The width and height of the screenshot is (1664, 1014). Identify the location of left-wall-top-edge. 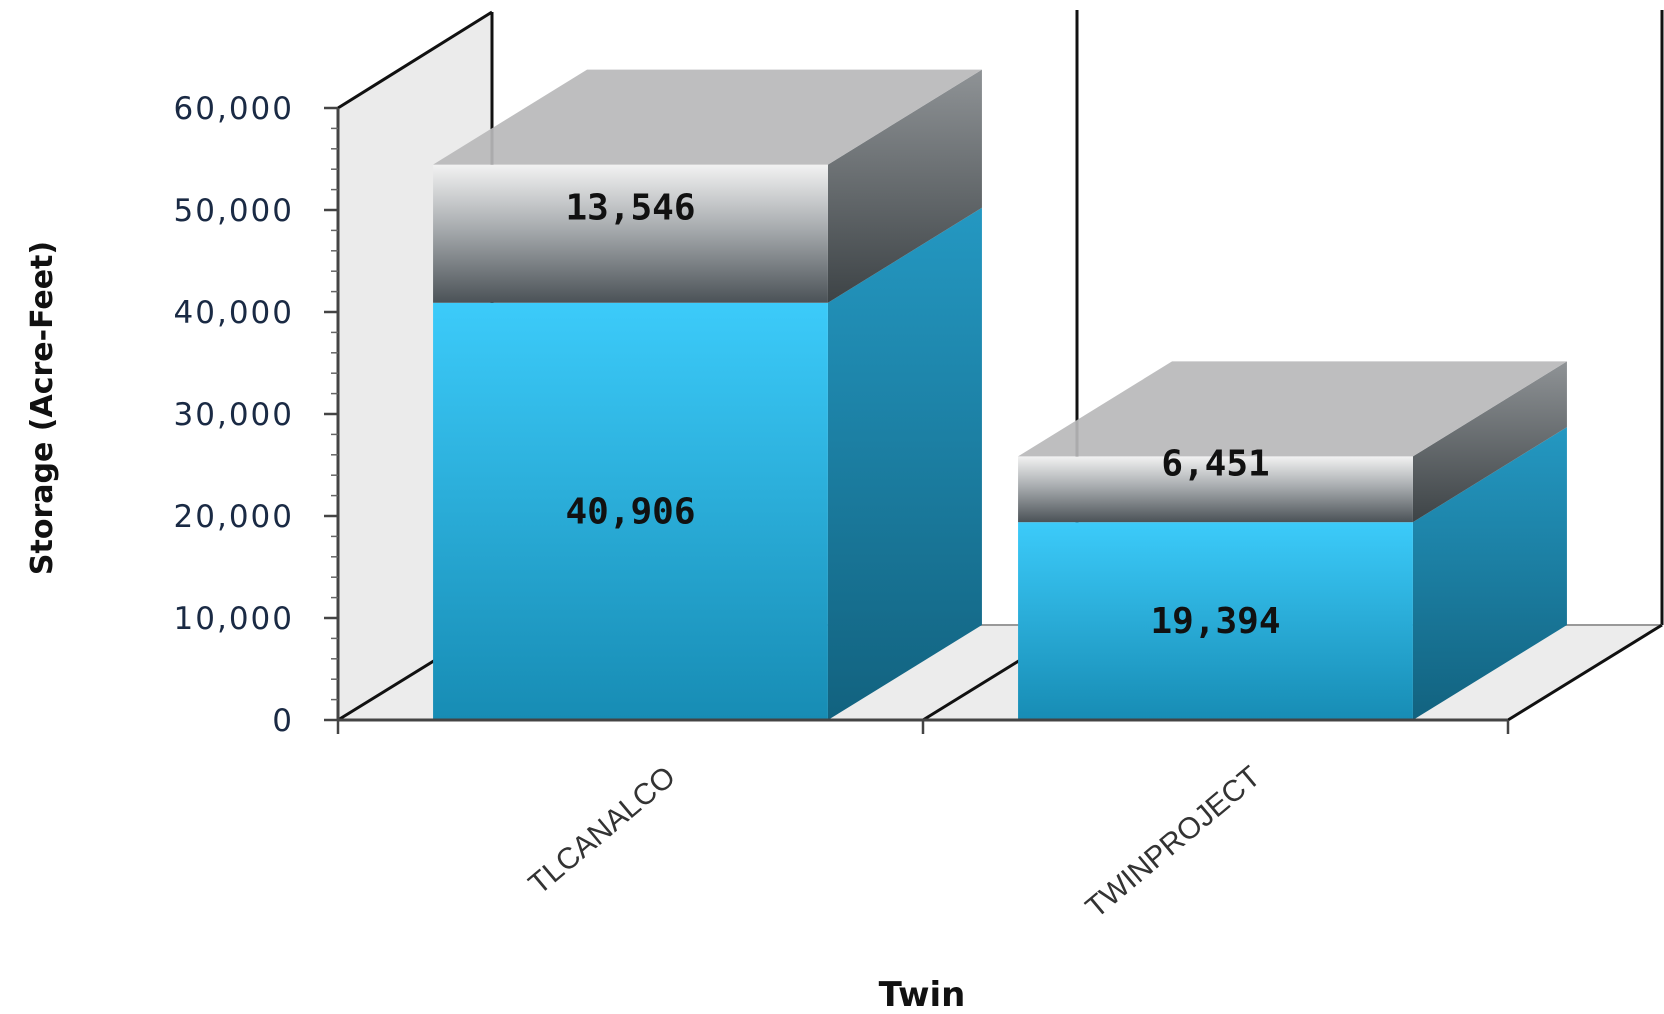
(415, 60).